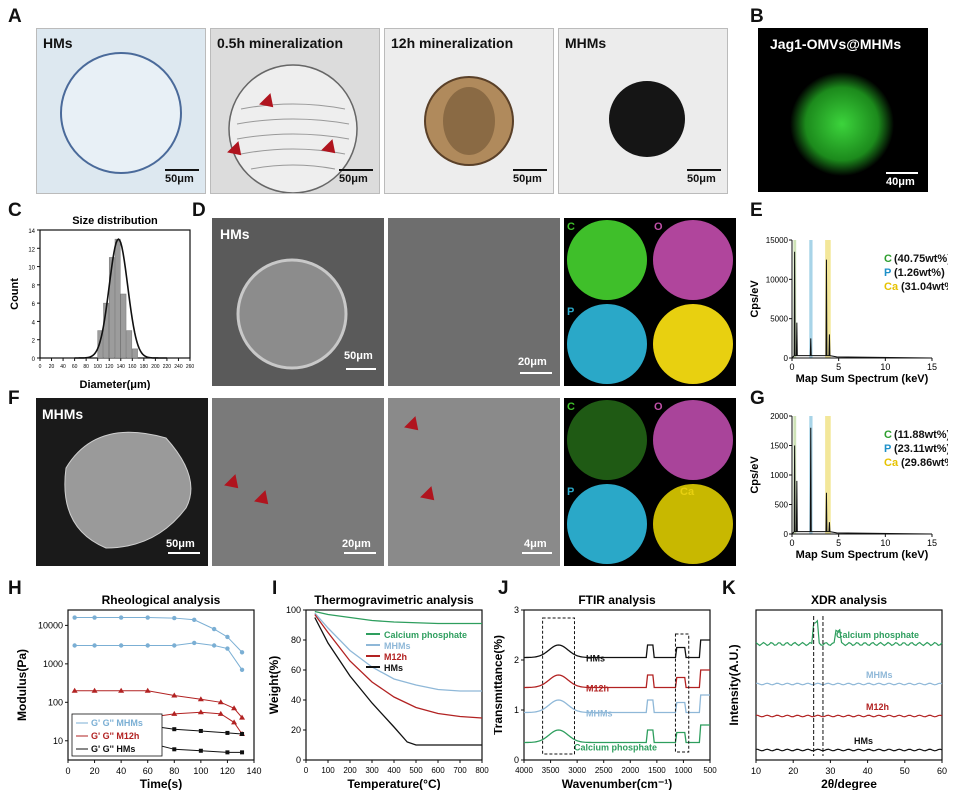 The image size is (955, 794). Describe the element at coordinates (31, 232) in the screenshot. I see `y-tick-label: 14` at that location.